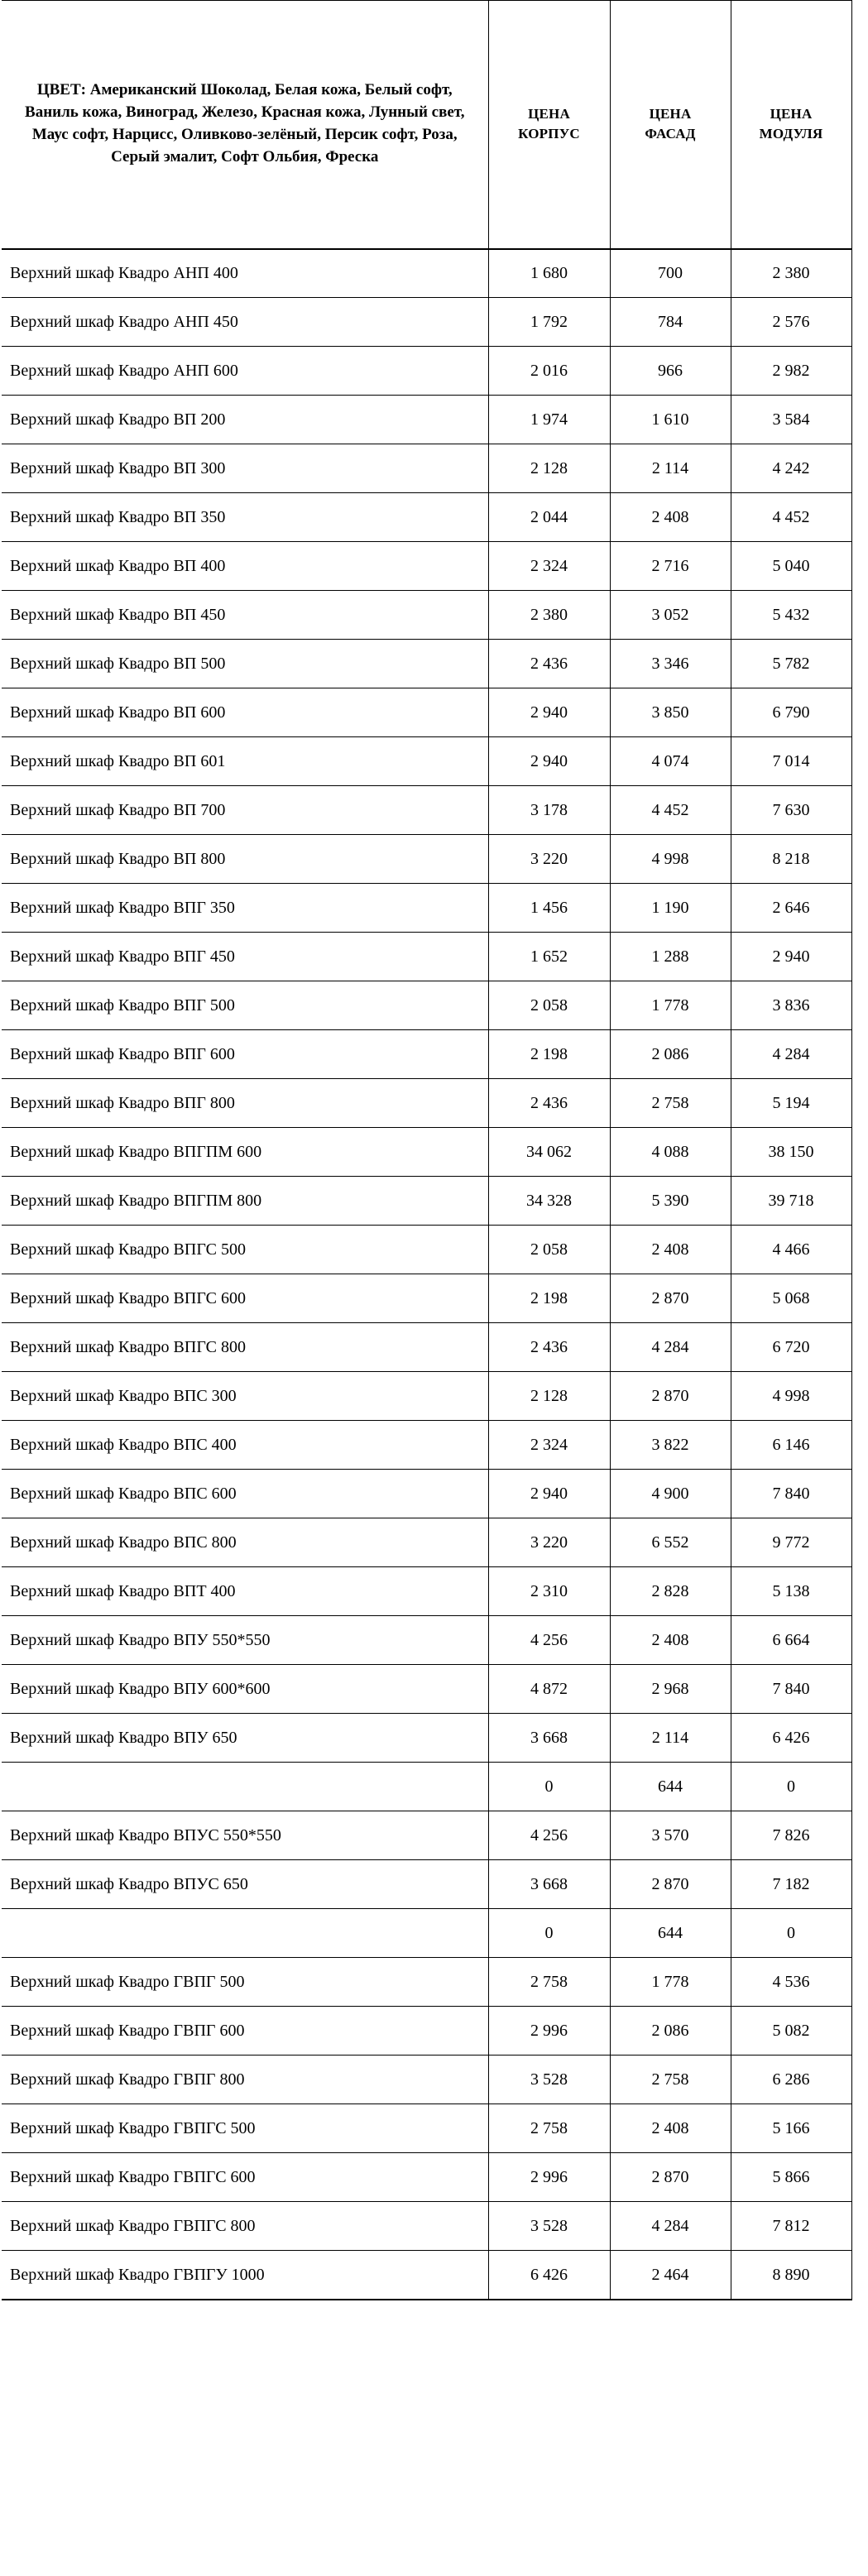 The height and width of the screenshot is (2576, 868). I want to click on cell-product-name: Верхний шкаф Квадро ВПС 600, so click(245, 1494).